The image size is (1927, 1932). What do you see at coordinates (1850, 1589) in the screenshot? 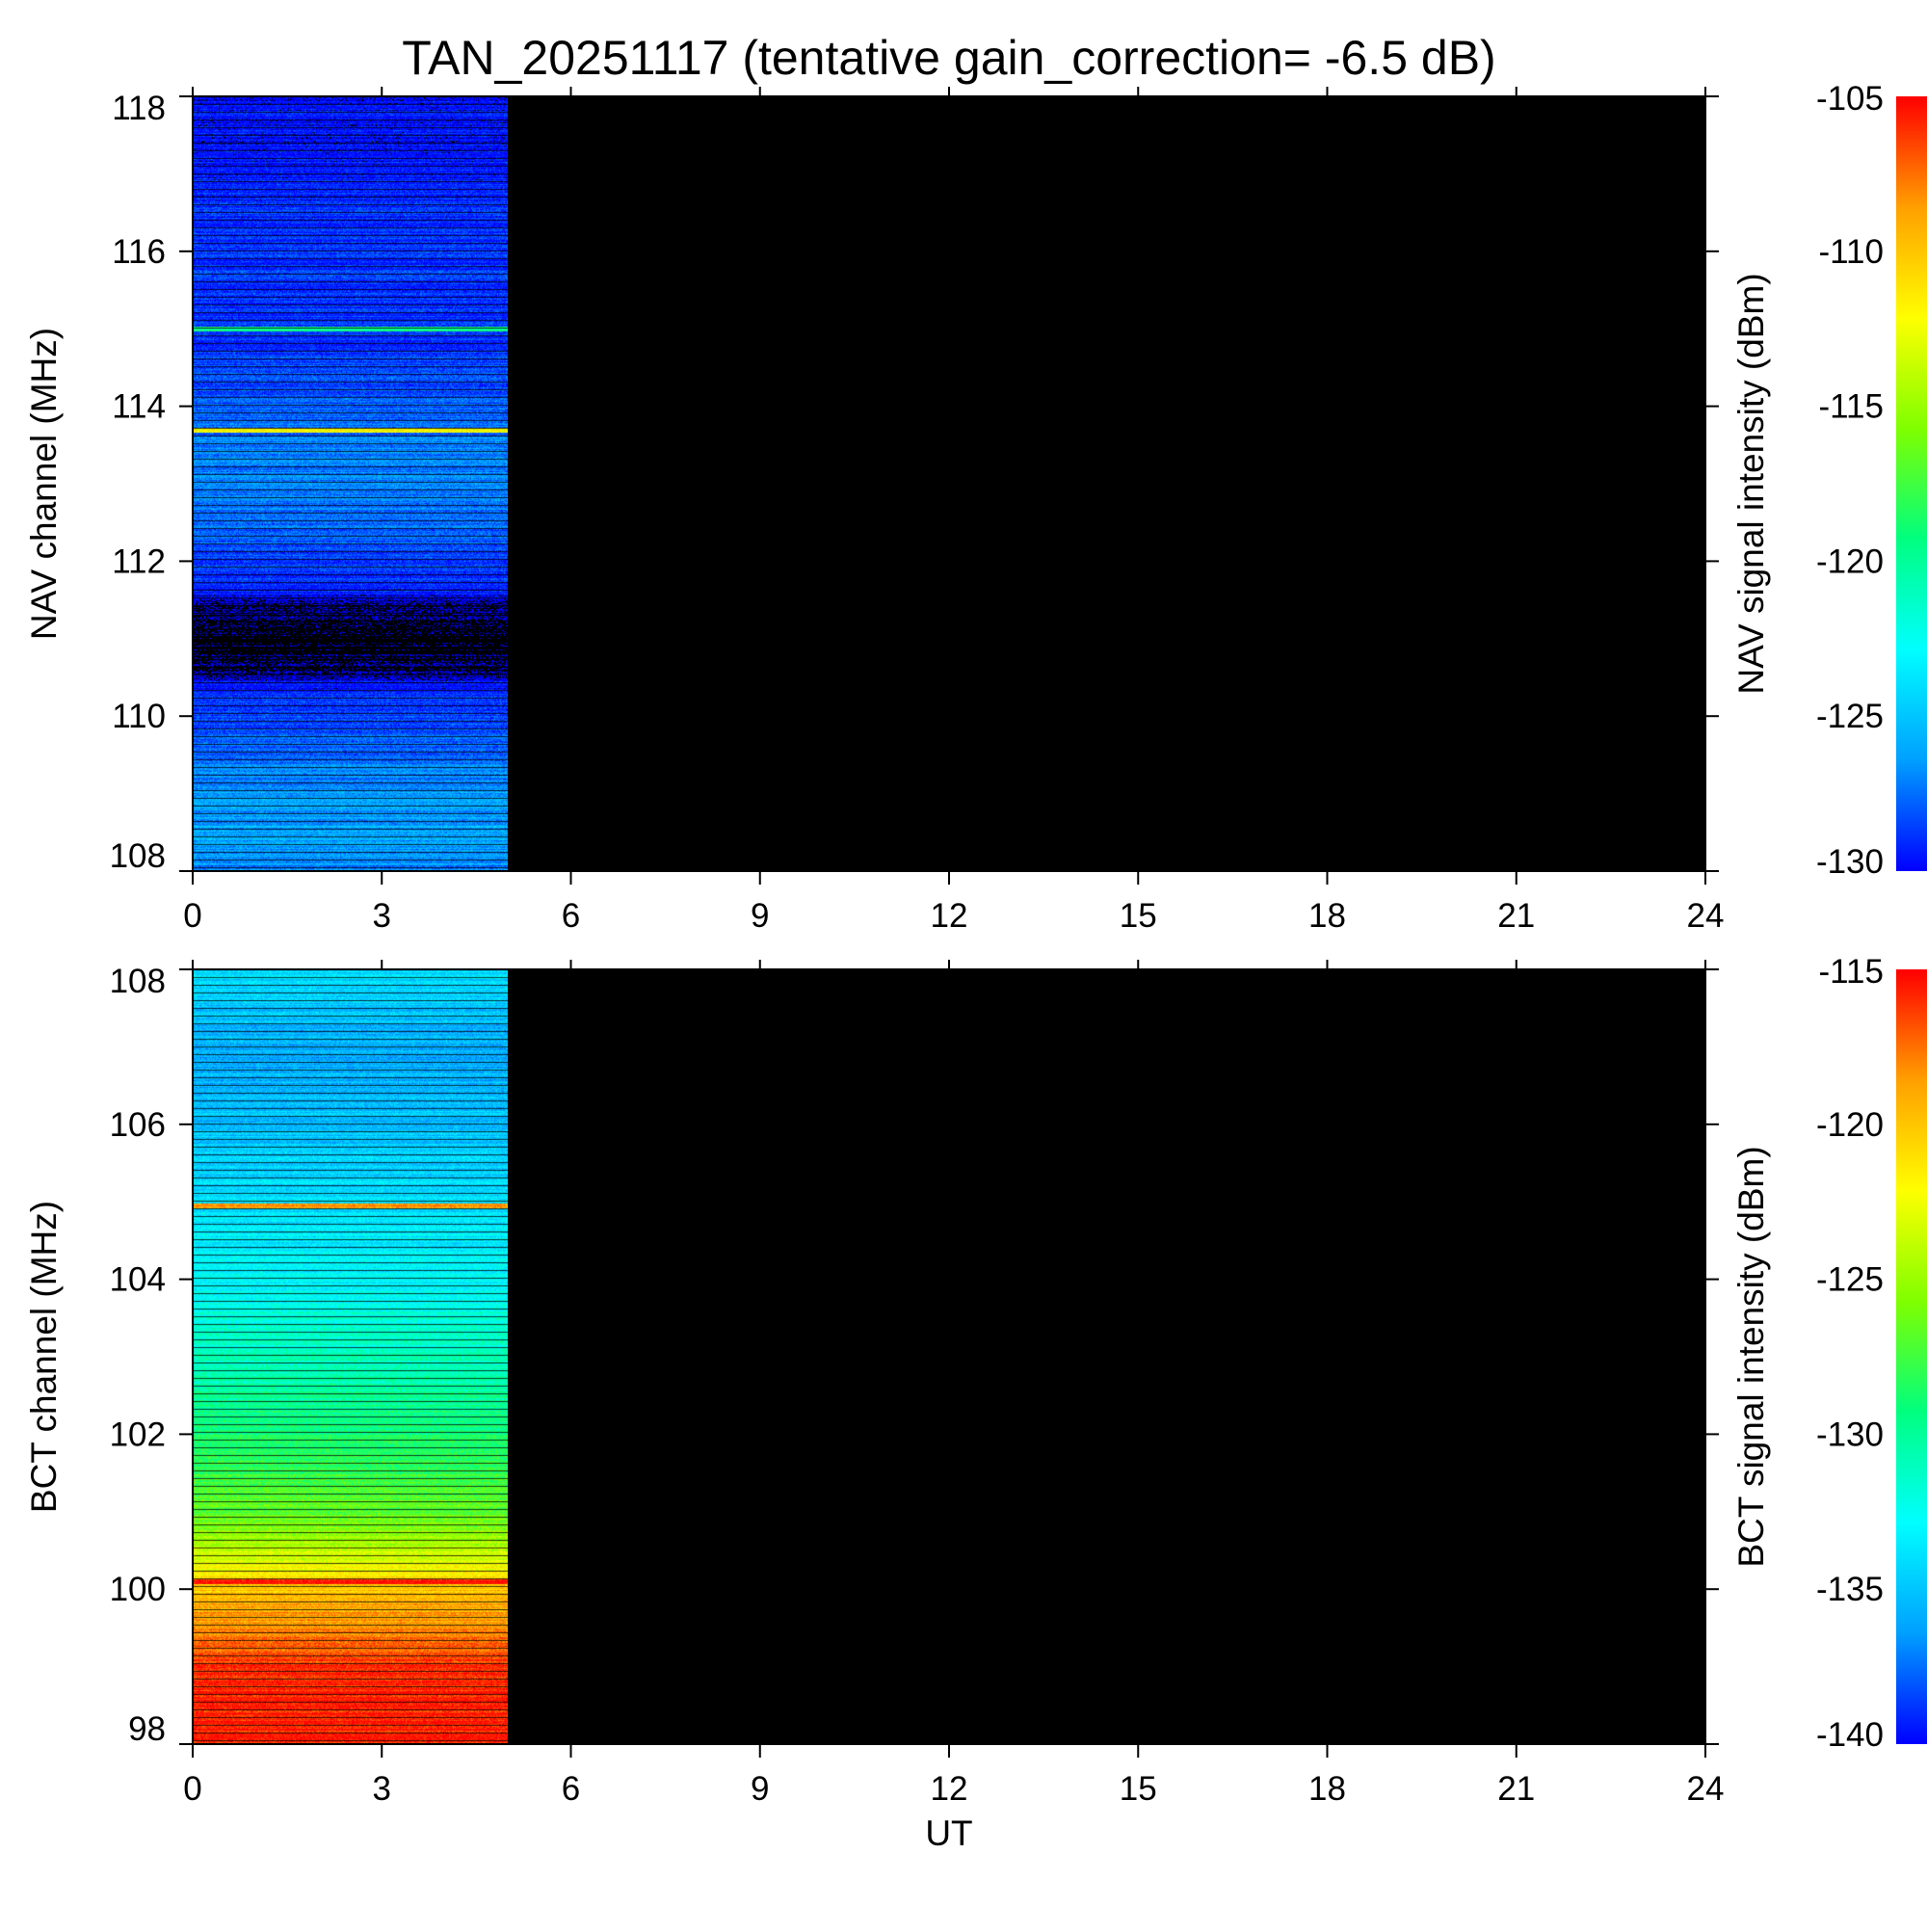
I see `colorbar-tick-label: -135` at bounding box center [1850, 1589].